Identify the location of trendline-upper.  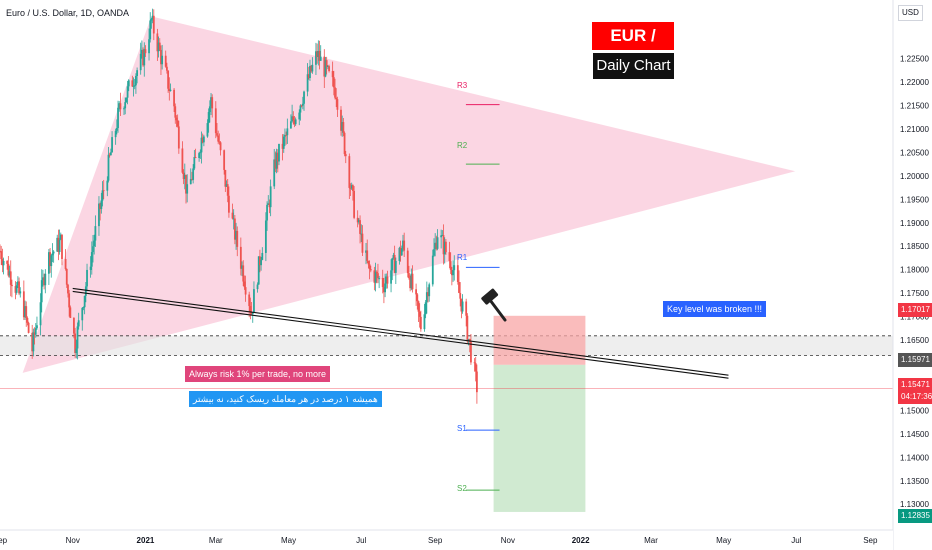
(400, 331).